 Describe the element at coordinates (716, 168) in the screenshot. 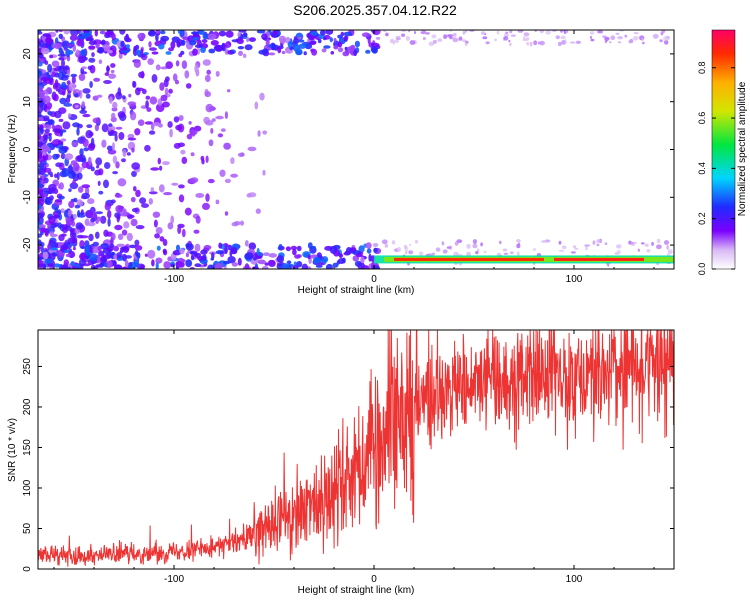

I see `colorbar-ticks: 0.0 0.2 0.4 0.6 0.8` at that location.